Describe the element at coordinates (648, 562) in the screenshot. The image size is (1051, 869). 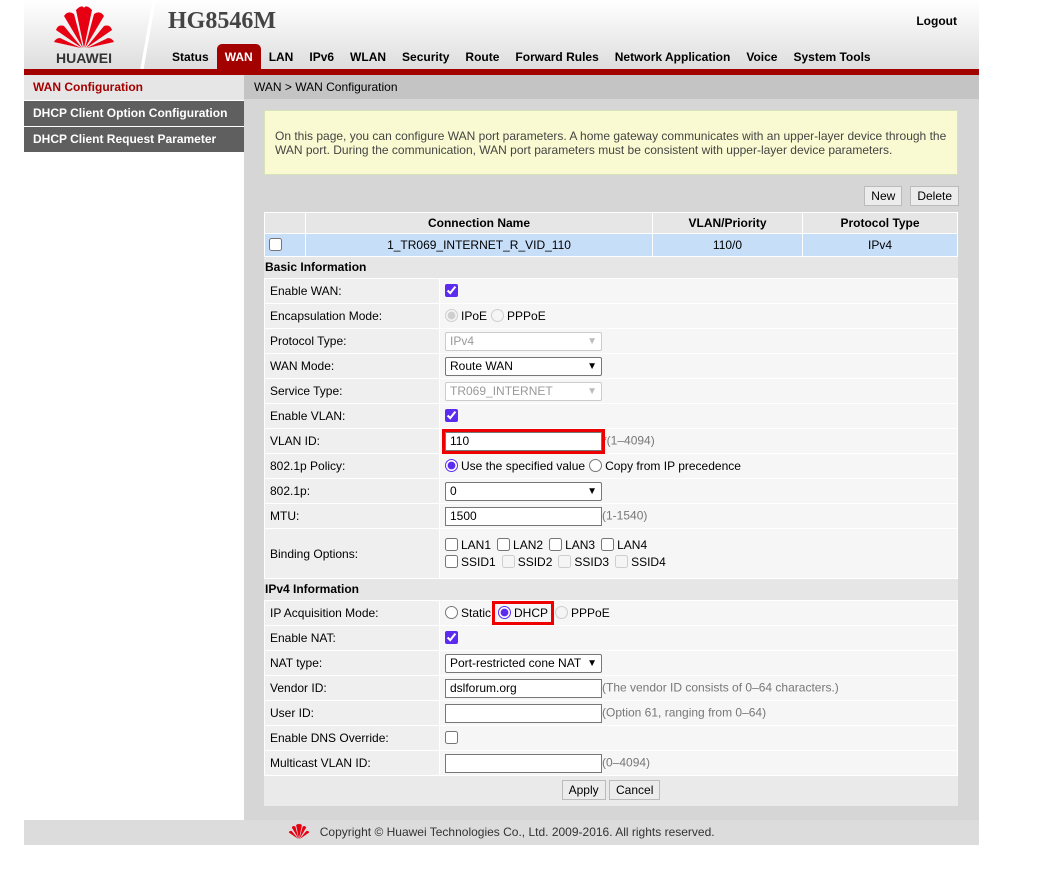
I see `binding-label: SSID4` at that location.